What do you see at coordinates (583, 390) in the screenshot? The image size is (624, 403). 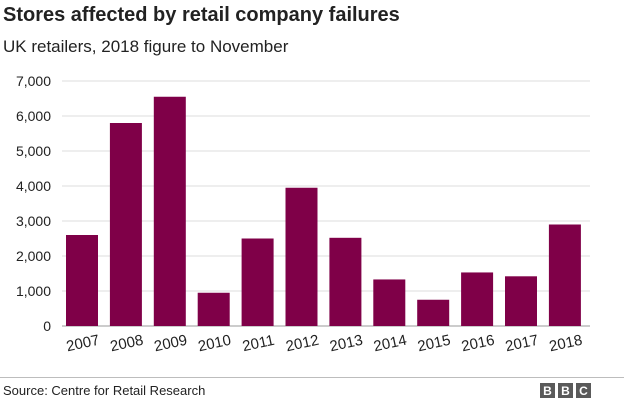 I see `bbc-logo-letter: C` at bounding box center [583, 390].